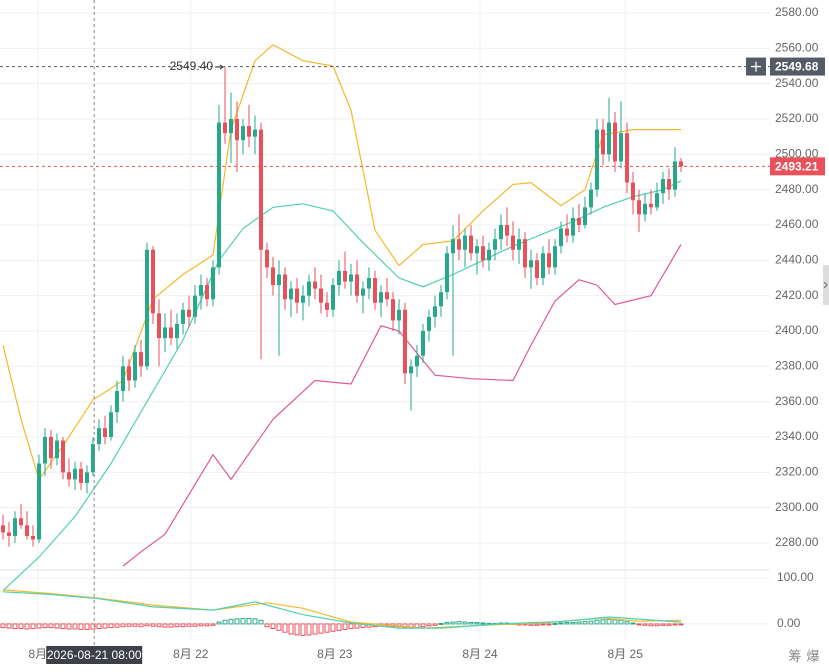 This screenshot has height=672, width=829. Describe the element at coordinates (797, 12) in the screenshot. I see `y-tick-label: 2580.00` at that location.